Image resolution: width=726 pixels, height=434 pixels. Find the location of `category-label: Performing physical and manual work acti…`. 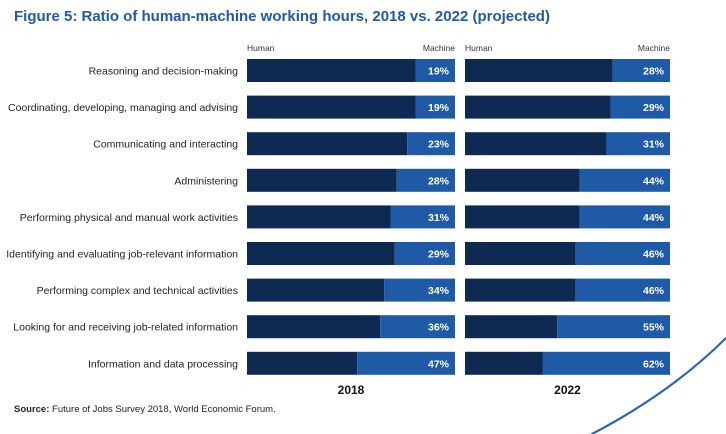

category-label: Performing physical and manual work acti… is located at coordinates (129, 218).